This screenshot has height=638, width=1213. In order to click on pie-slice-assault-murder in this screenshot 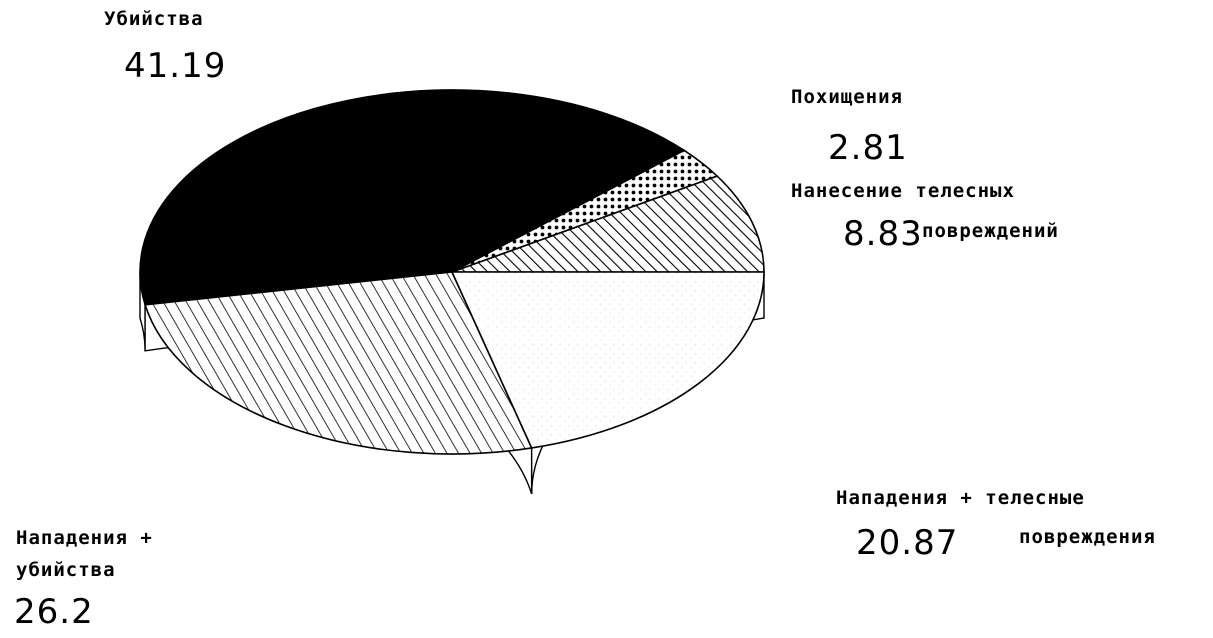, I will do `click(338, 363)`.